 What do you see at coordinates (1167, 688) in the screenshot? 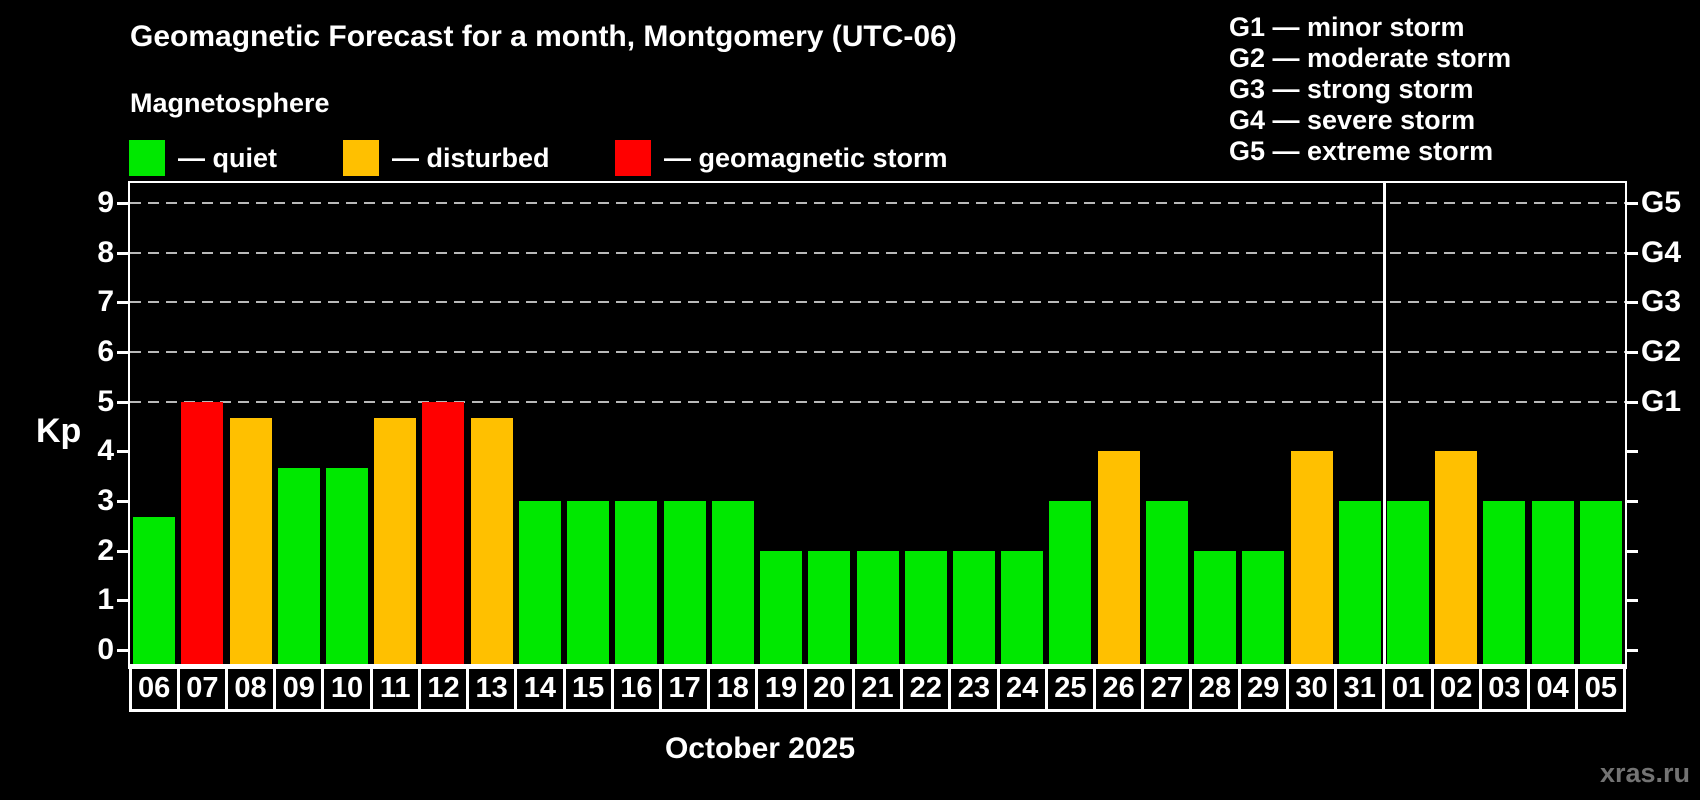
I see `day-label-27: 27` at bounding box center [1167, 688].